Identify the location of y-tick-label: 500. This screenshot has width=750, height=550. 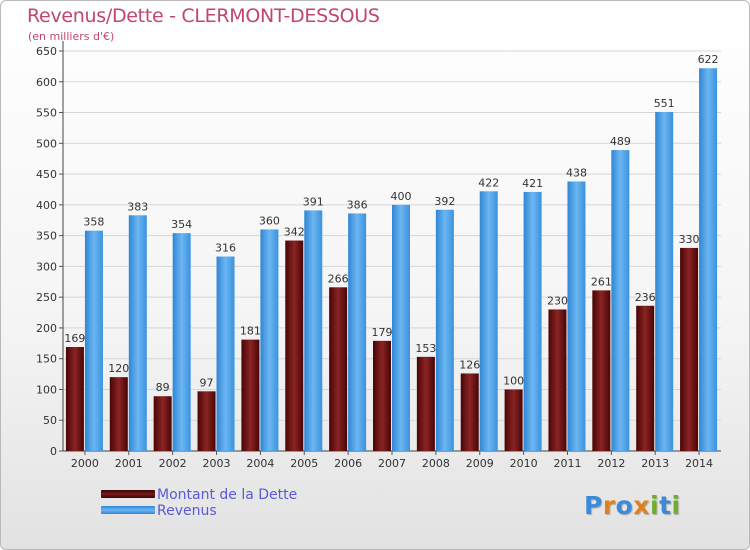
(46, 143).